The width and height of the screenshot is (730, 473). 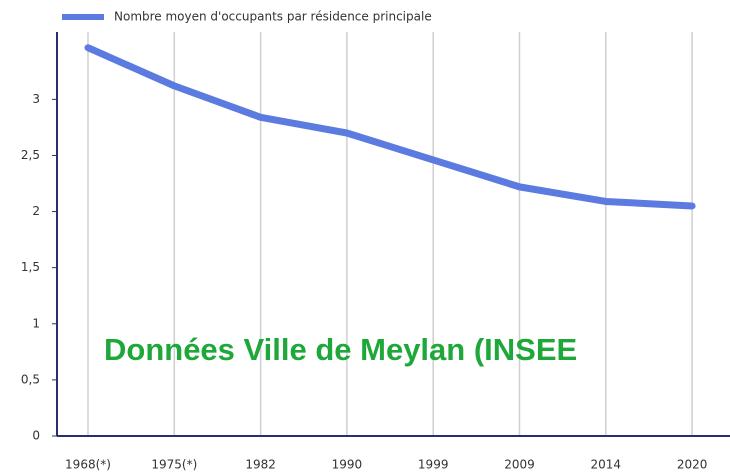 What do you see at coordinates (30, 267) in the screenshot?
I see `y-tick-label: 1,5` at bounding box center [30, 267].